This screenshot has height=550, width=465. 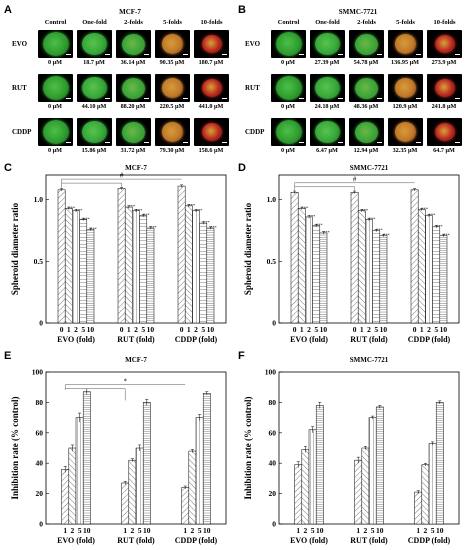 I want to click on y-tick-label: 60, so click(x=273, y=432).